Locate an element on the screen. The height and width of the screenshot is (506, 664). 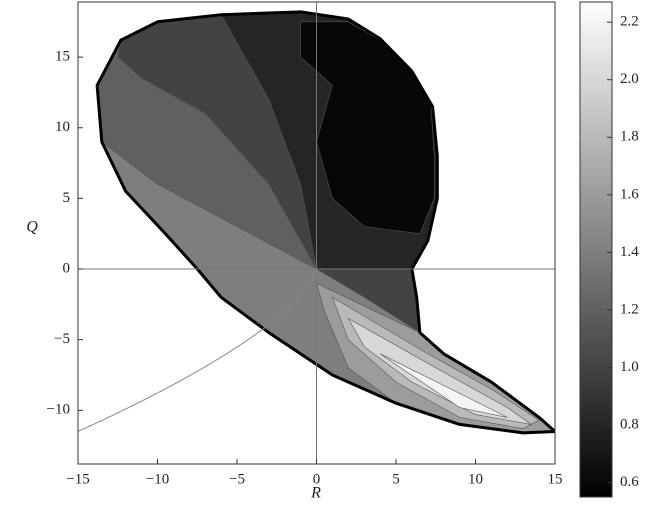
colorbar-tick-label: 1.0 is located at coordinates (629, 367).